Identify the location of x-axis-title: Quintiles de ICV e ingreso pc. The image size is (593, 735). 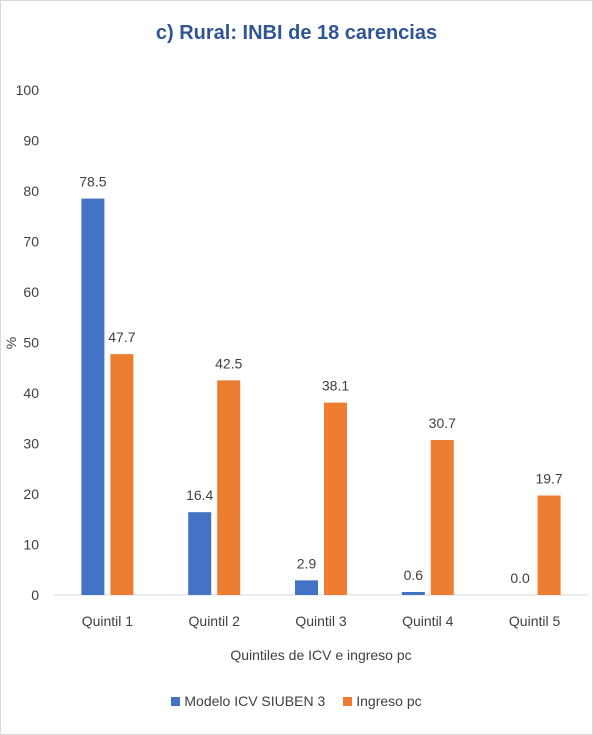
(320, 655).